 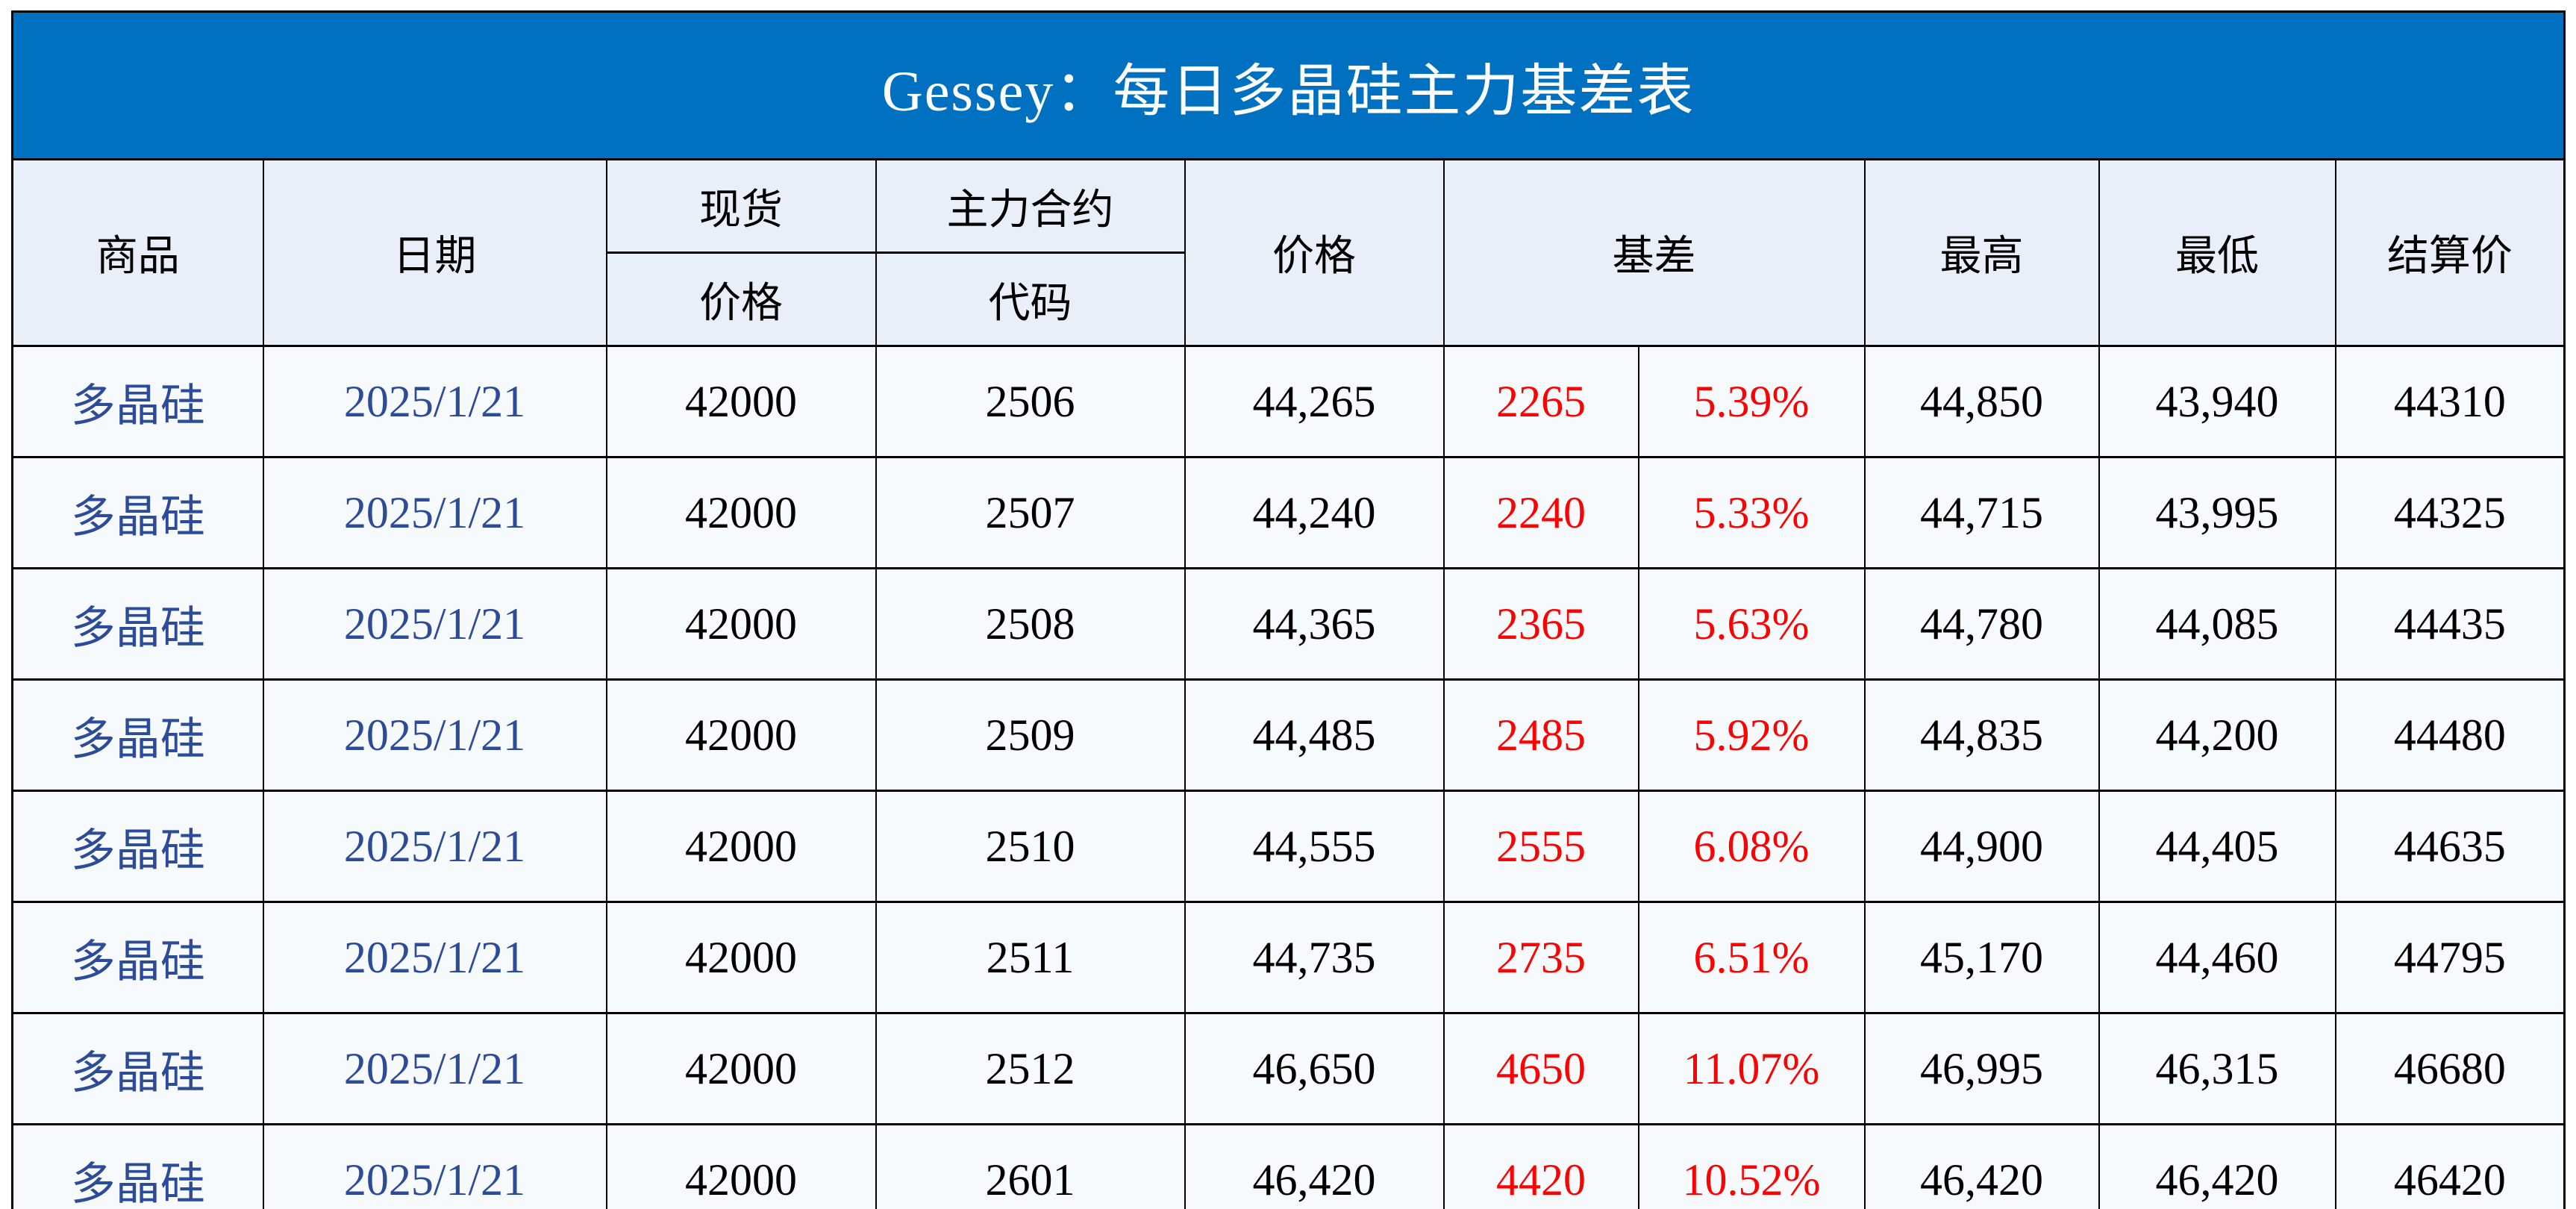 I want to click on col-header-price: 价格, so click(x=1314, y=253).